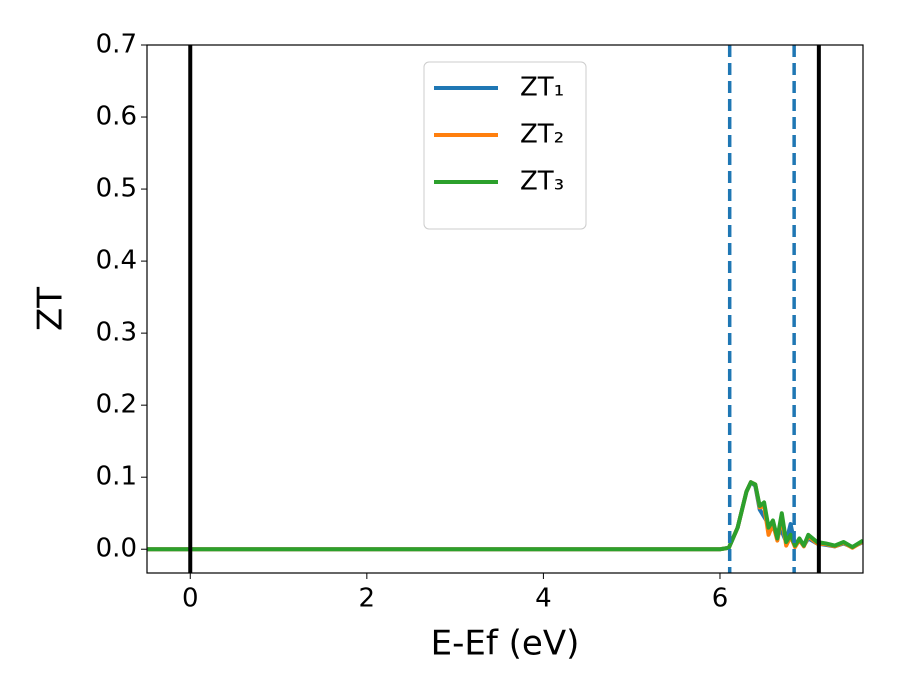 The height and width of the screenshot is (700, 900). What do you see at coordinates (505, 516) in the screenshot?
I see `series-line` at bounding box center [505, 516].